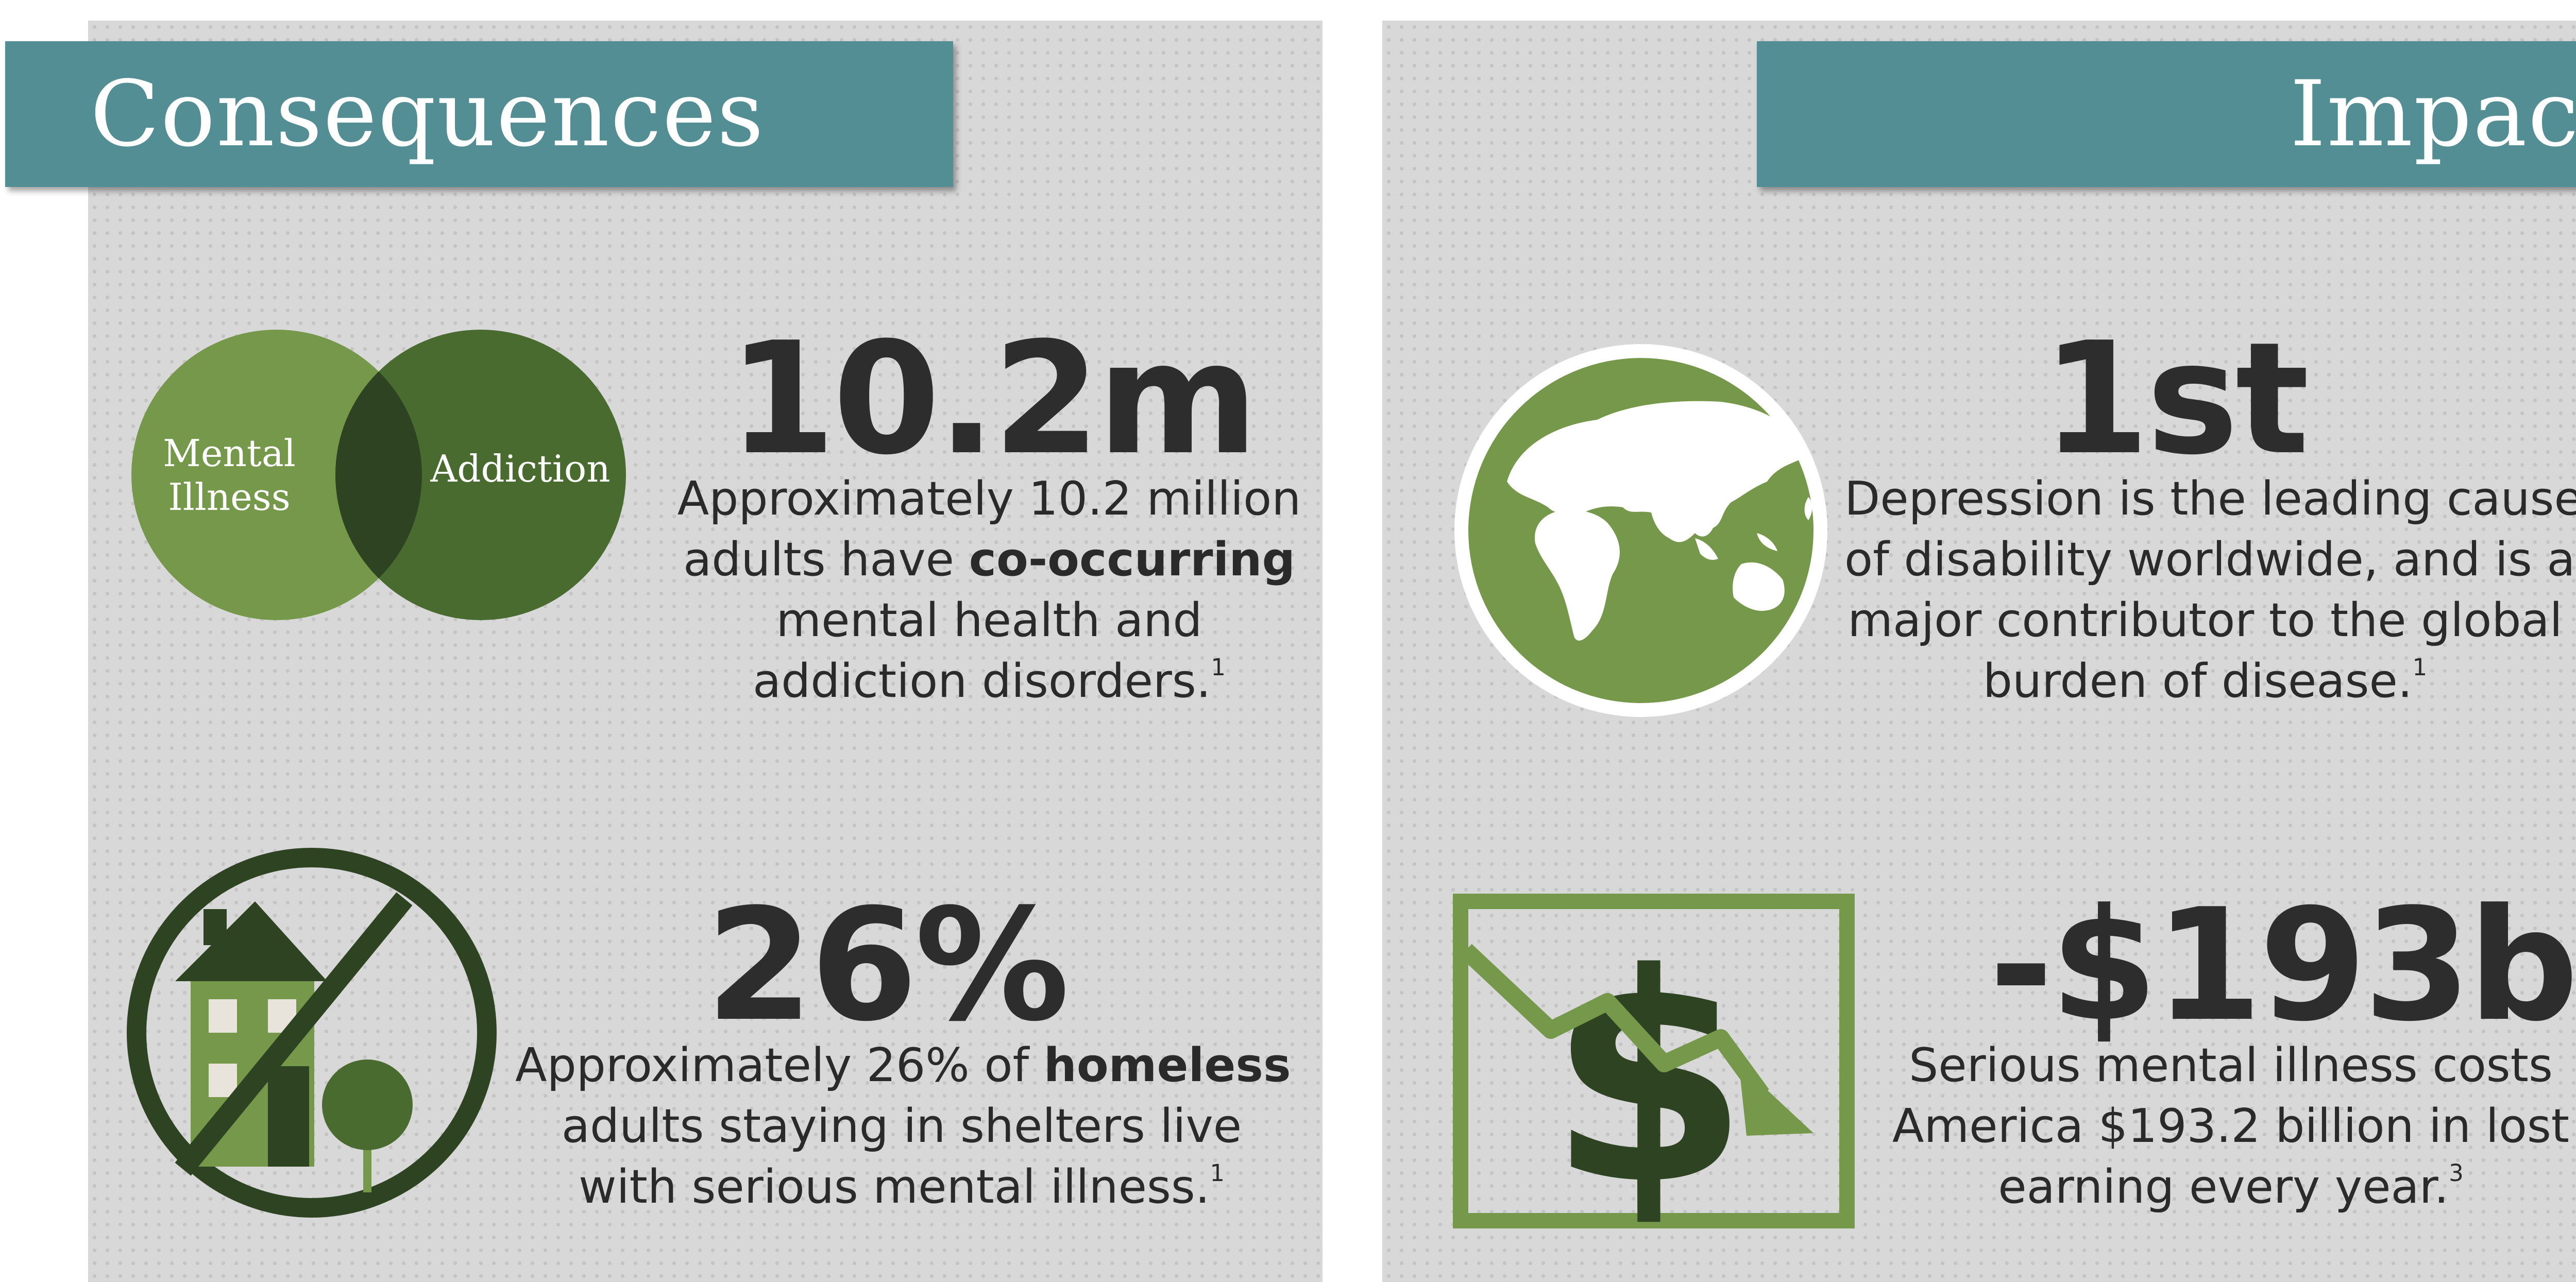 The width and height of the screenshot is (2576, 1282). What do you see at coordinates (1132, 560) in the screenshot?
I see `emphasis-co-occurring: co-occurring` at bounding box center [1132, 560].